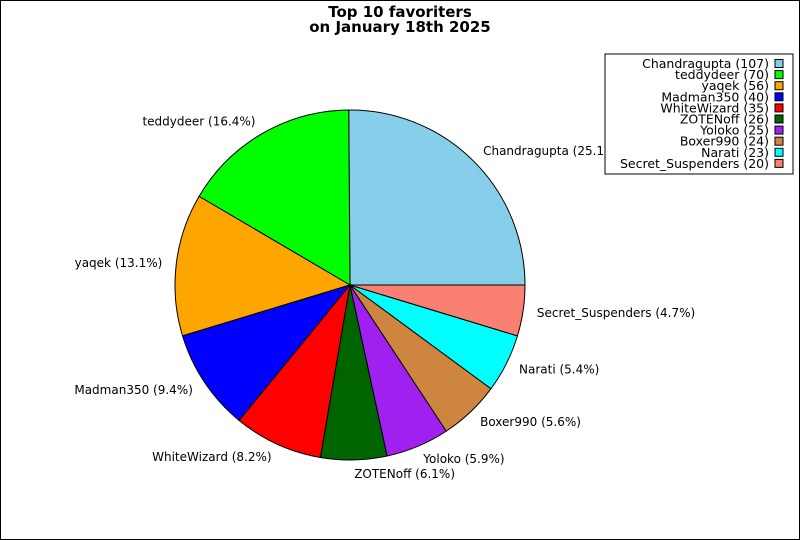 This screenshot has height=540, width=800. I want to click on legend-box, so click(699, 114).